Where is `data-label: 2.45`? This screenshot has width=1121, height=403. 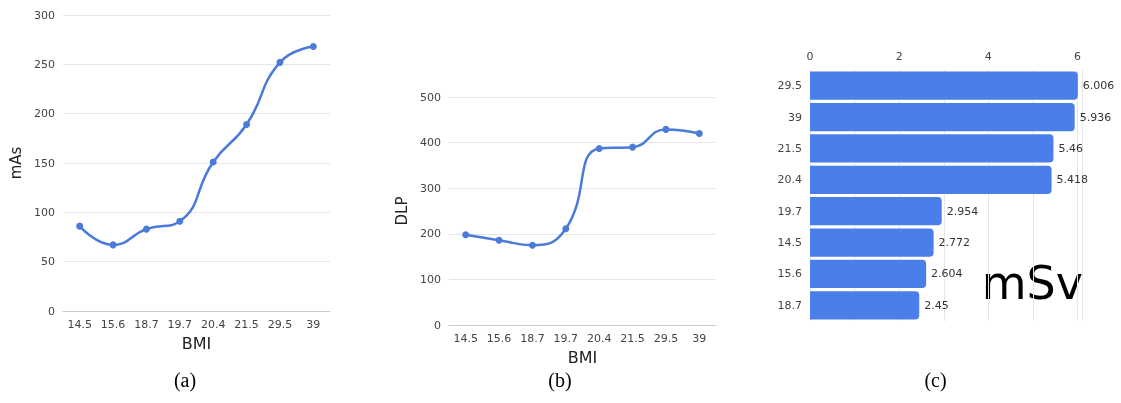 data-label: 2.45 is located at coordinates (936, 305).